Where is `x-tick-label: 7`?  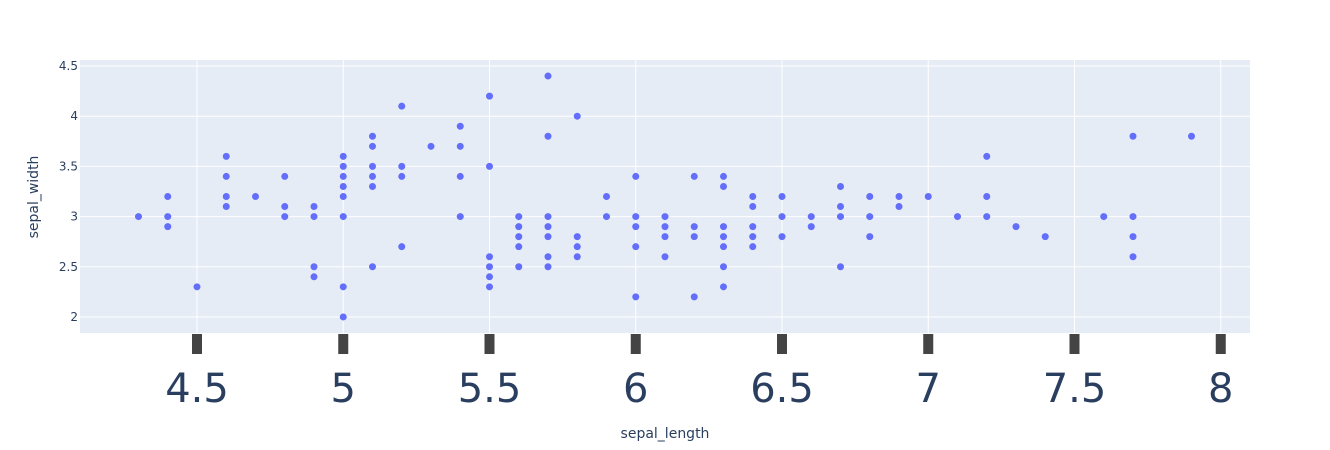 x-tick-label: 7 is located at coordinates (928, 389).